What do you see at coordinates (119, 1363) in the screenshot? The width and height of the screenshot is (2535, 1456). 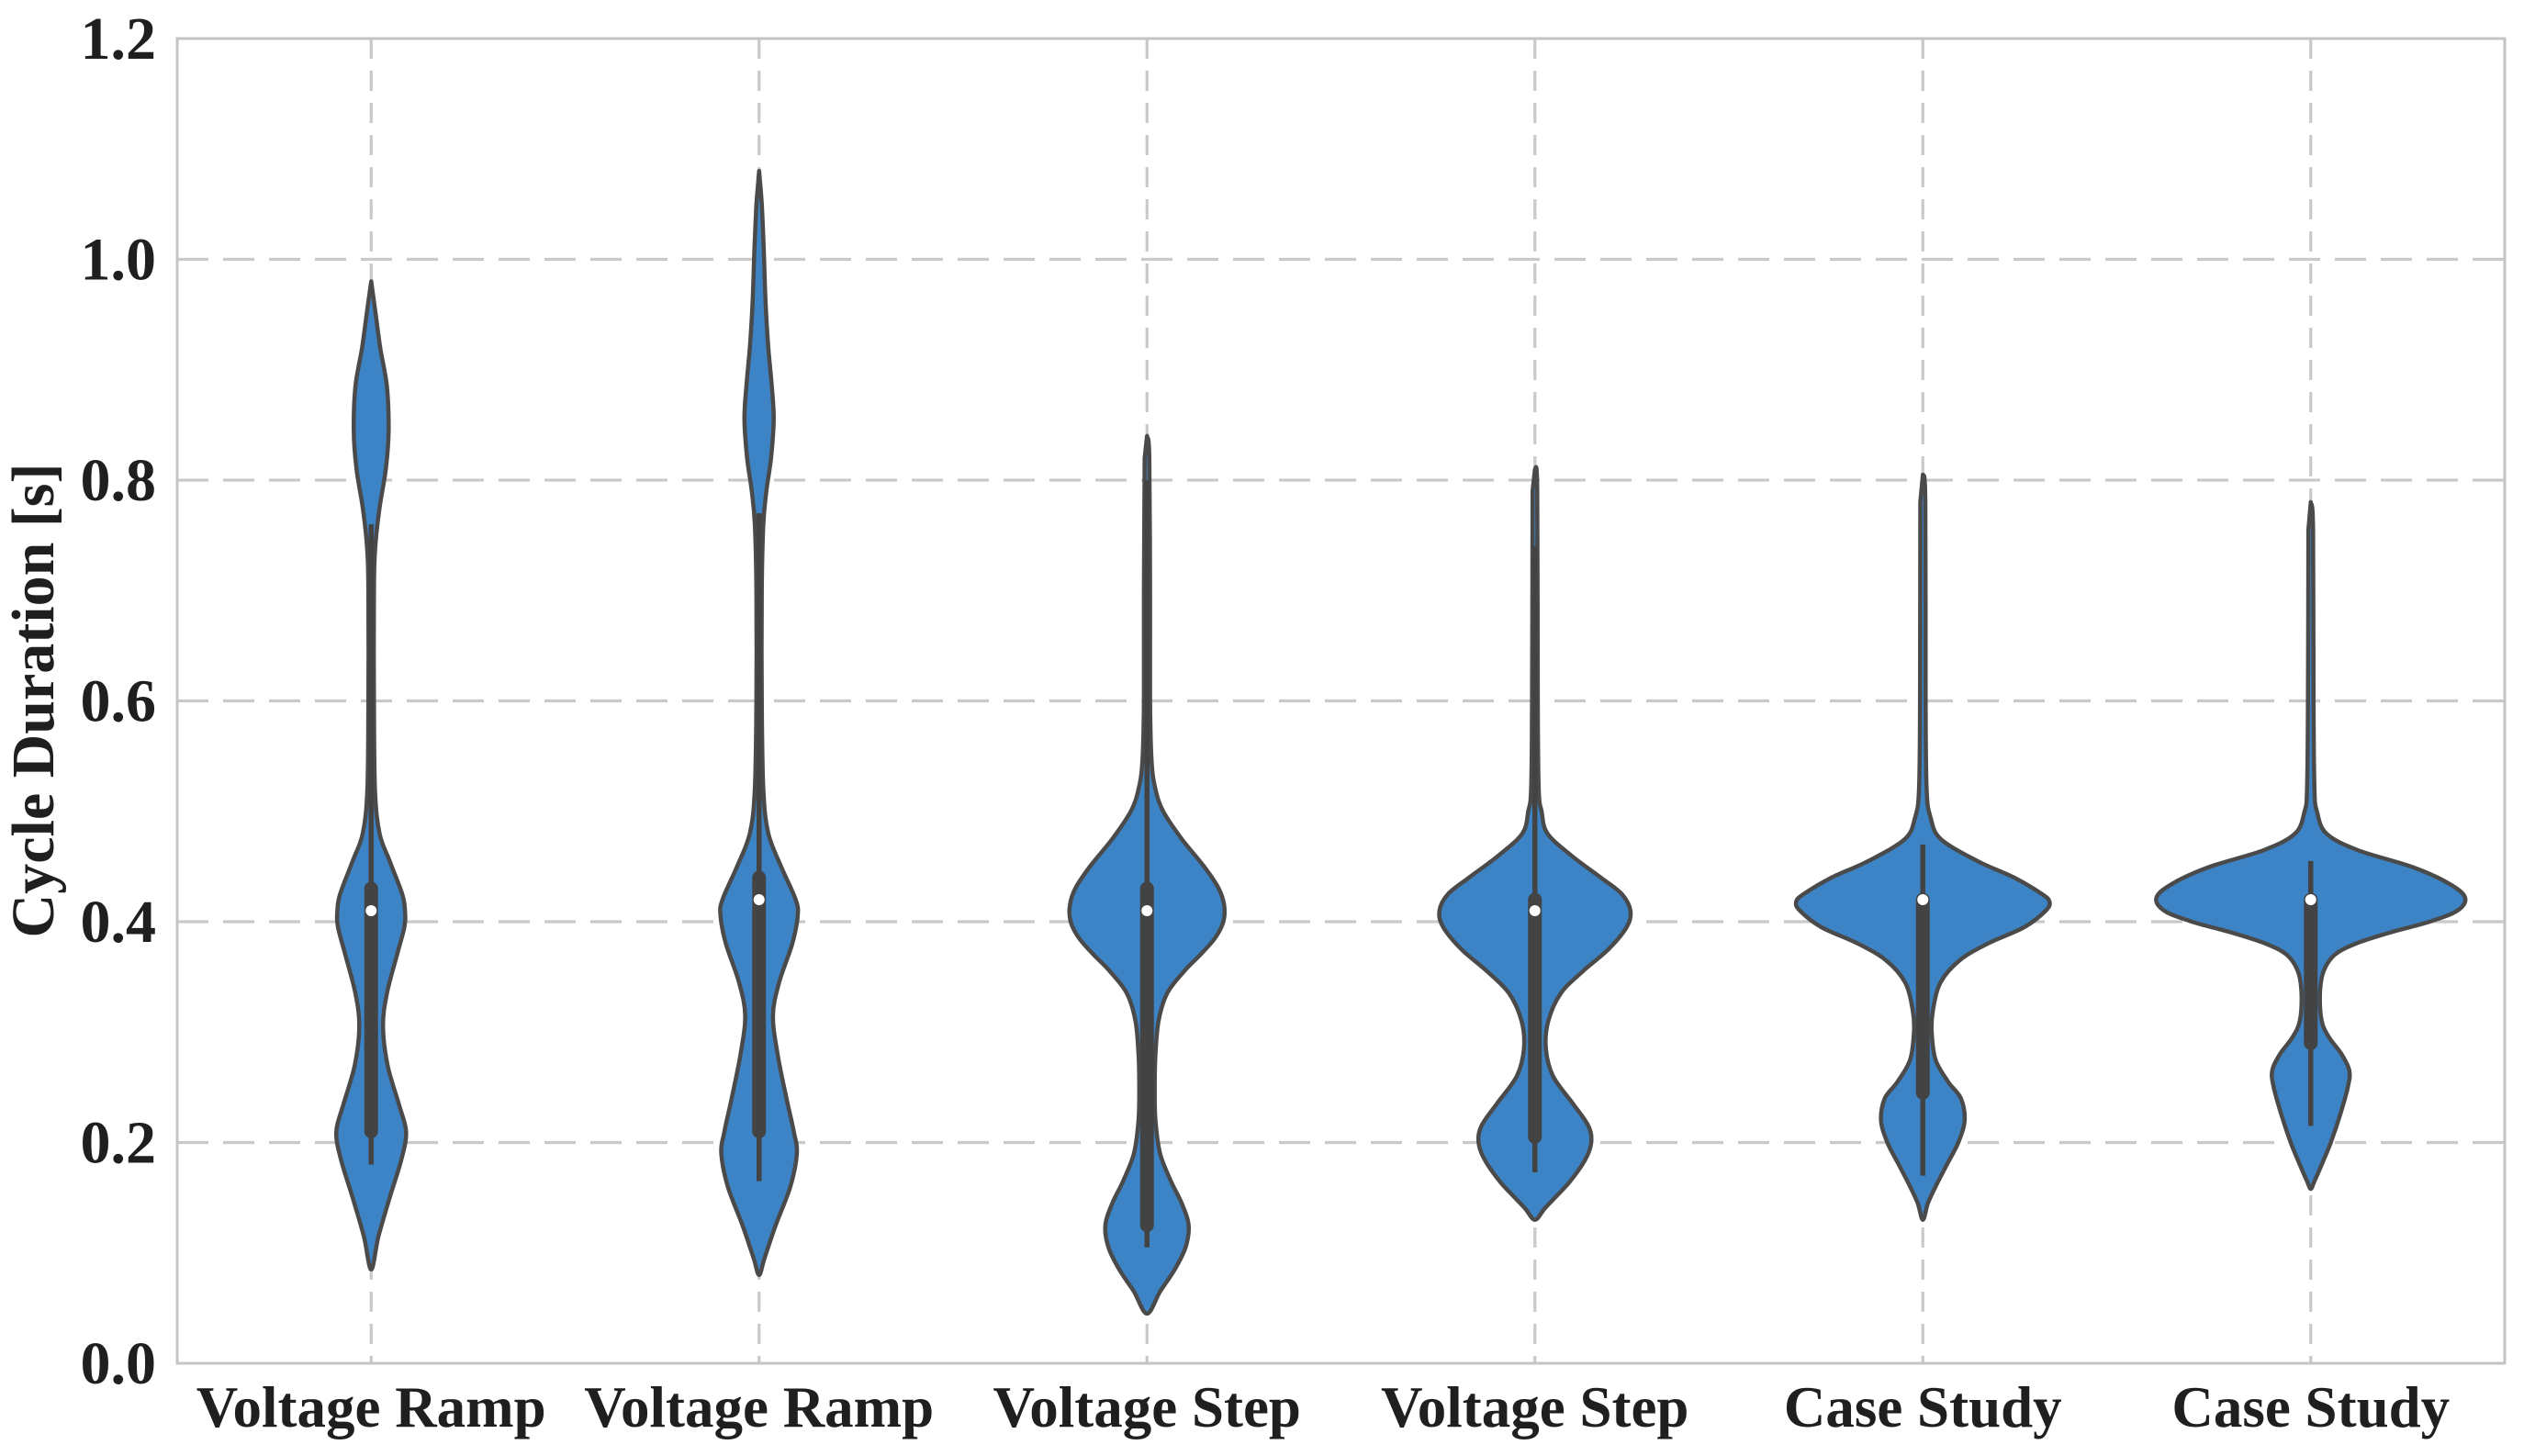 I see `y-tick-label: 0.0` at bounding box center [119, 1363].